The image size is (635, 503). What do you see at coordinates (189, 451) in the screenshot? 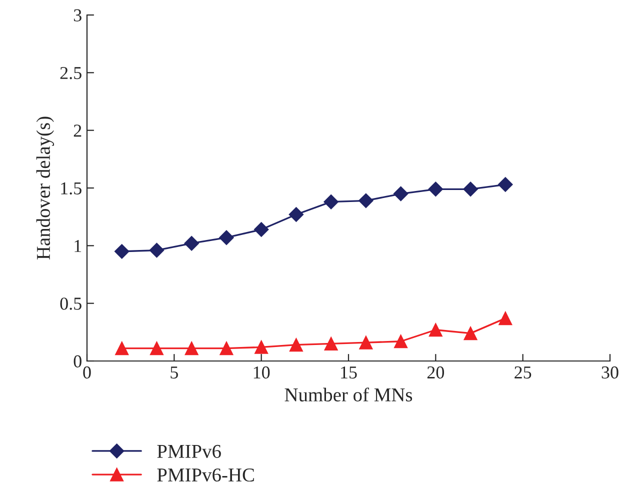
I see `legend-label: PMIPv6` at bounding box center [189, 451].